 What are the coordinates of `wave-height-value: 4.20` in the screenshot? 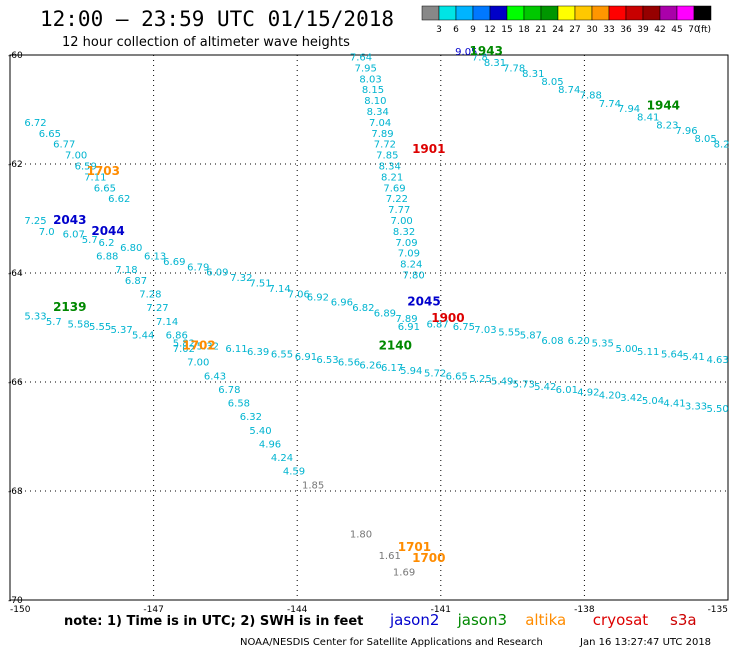 It's located at (610, 395).